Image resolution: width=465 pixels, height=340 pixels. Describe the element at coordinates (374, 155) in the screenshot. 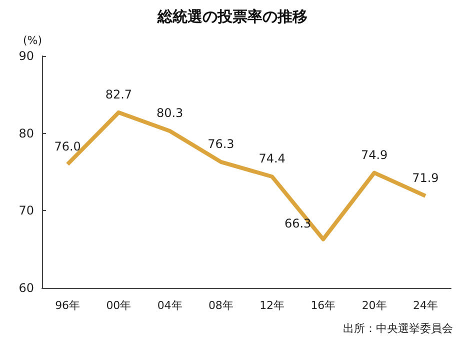

I see `data-label: 74.9` at that location.